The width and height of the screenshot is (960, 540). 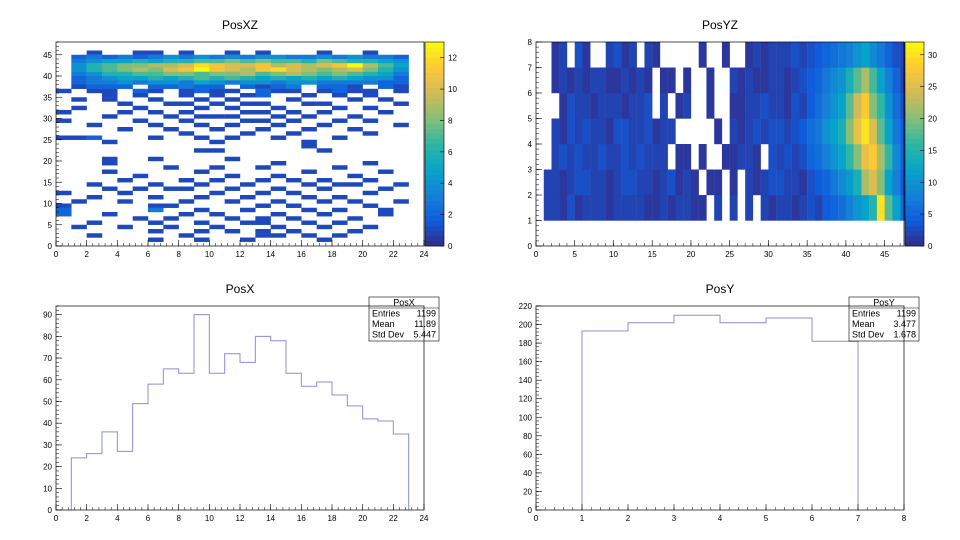 I want to click on y-tick-label: 200, so click(x=526, y=325).